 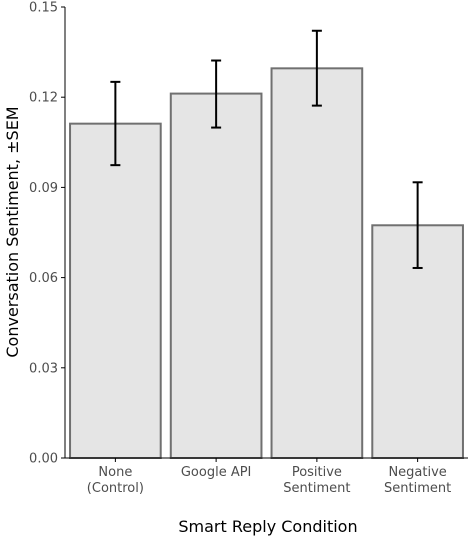 What do you see at coordinates (267, 526) in the screenshot?
I see `x-axis-title: Smart Reply Condition` at bounding box center [267, 526].